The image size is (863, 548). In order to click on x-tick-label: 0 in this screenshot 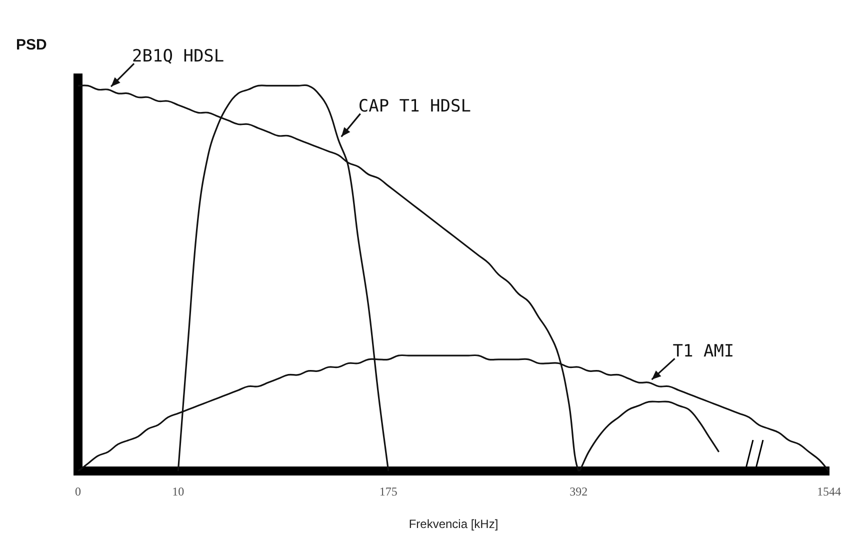, I will do `click(78, 491)`.